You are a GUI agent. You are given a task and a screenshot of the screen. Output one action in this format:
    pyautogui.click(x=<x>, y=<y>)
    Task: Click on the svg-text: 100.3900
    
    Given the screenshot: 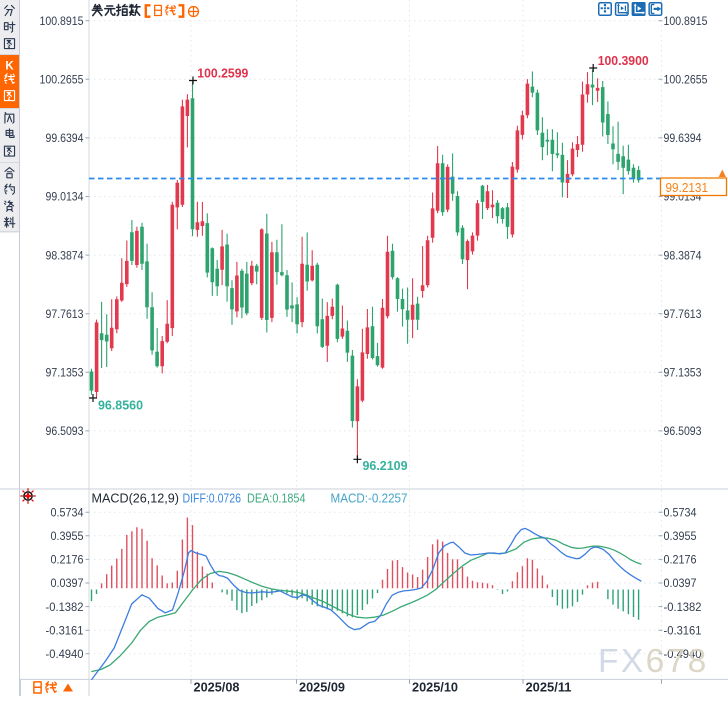 What is the action you would take?
    pyautogui.click(x=623, y=60)
    